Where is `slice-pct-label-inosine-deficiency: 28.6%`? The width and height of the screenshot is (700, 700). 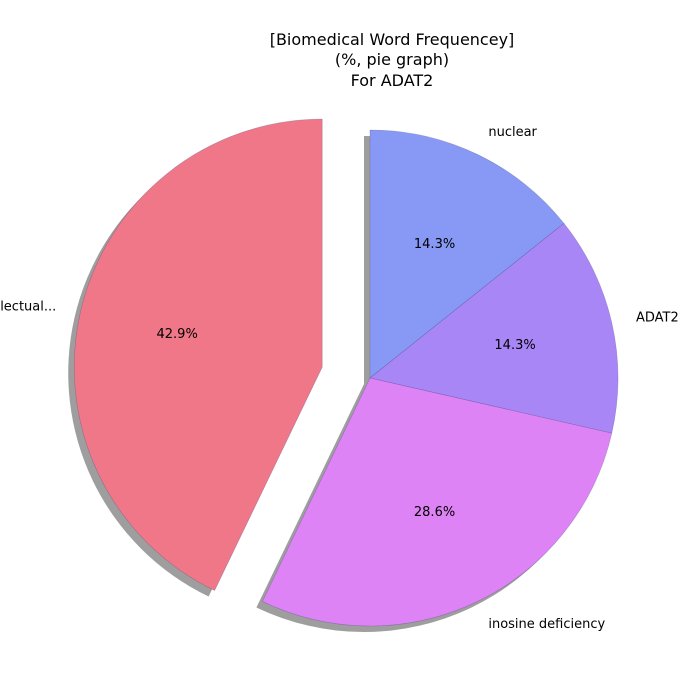 slice-pct-label-inosine-deficiency: 28.6% is located at coordinates (434, 512).